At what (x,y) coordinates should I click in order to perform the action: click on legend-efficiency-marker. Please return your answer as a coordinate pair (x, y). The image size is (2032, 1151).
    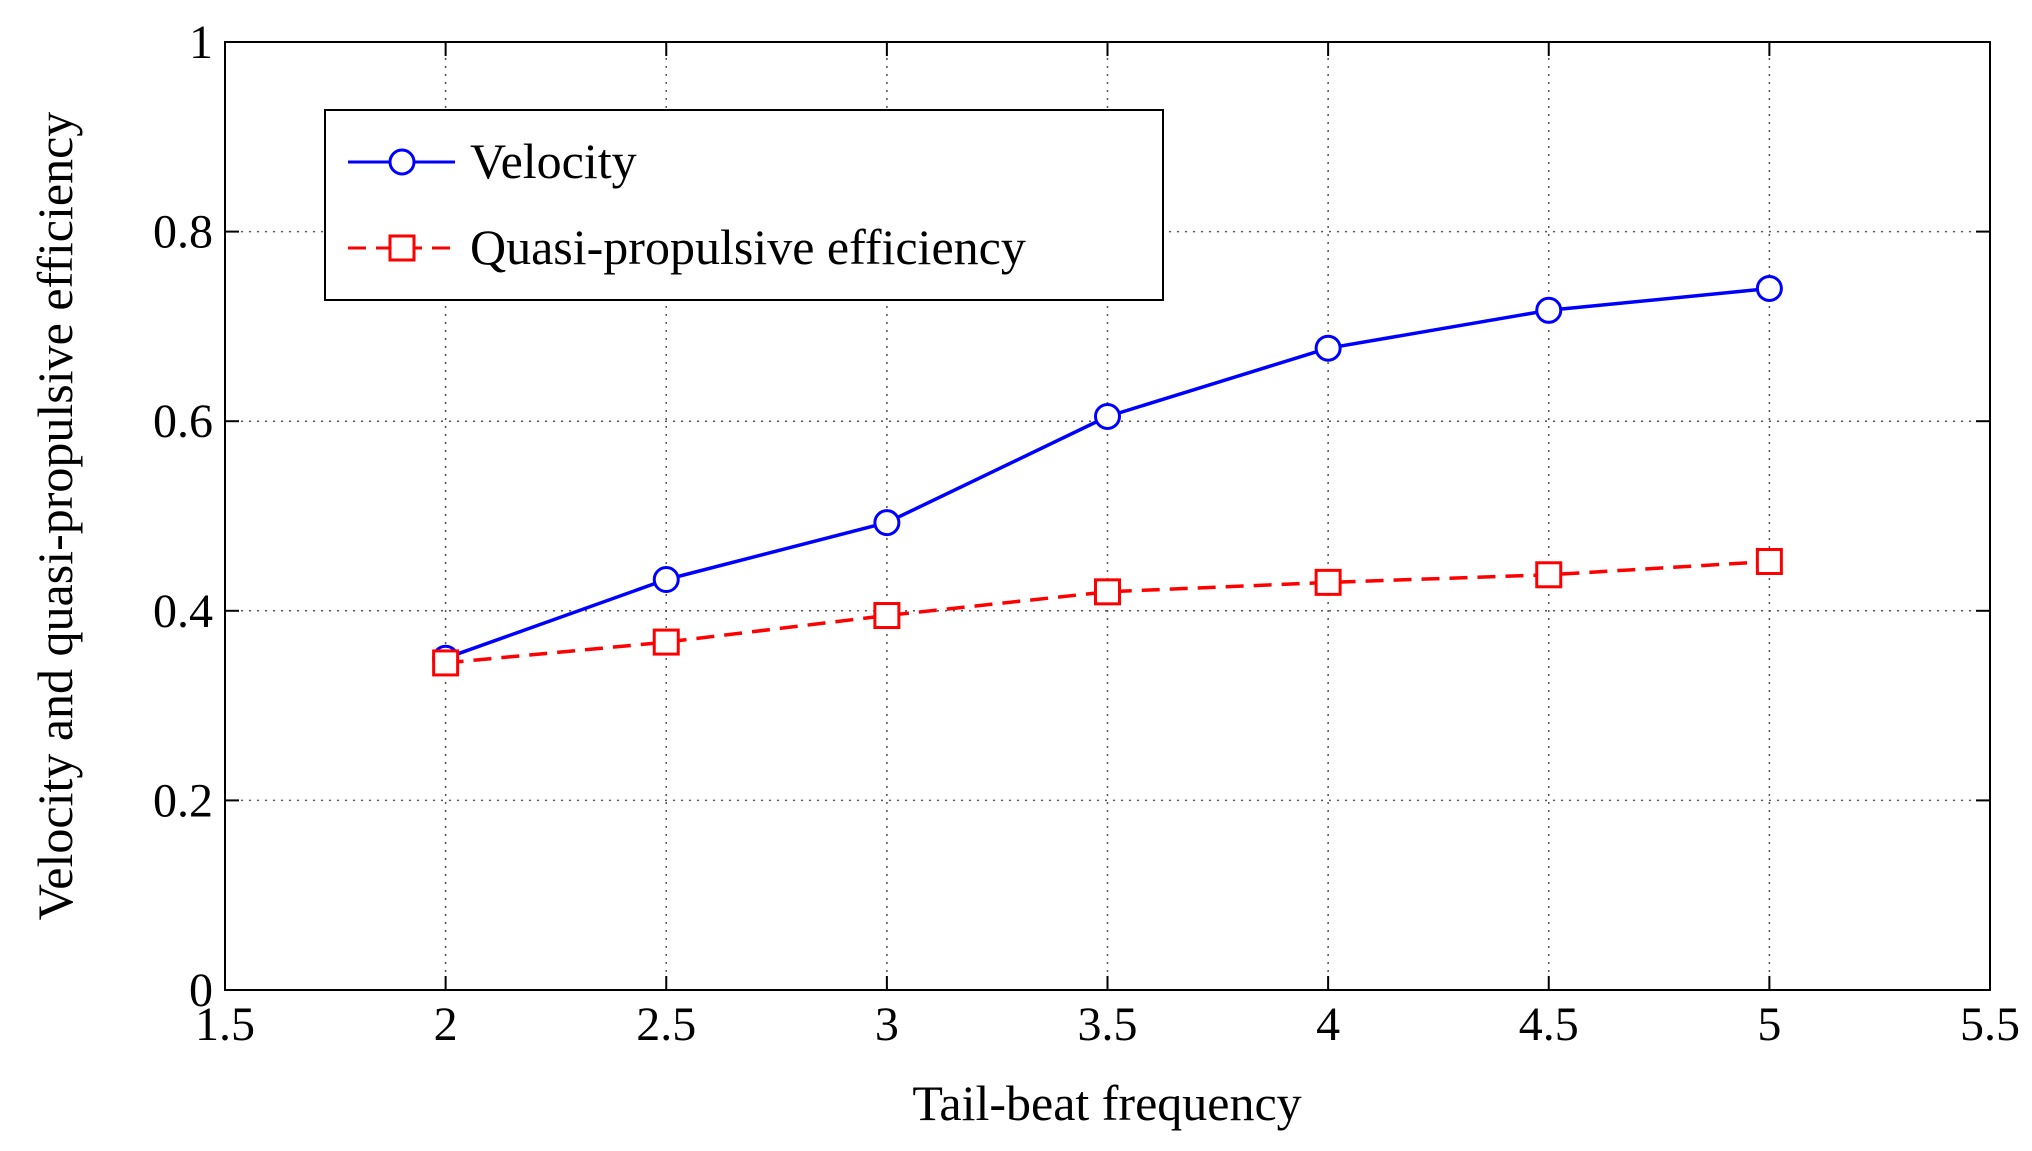
    Looking at the image, I should click on (402, 248).